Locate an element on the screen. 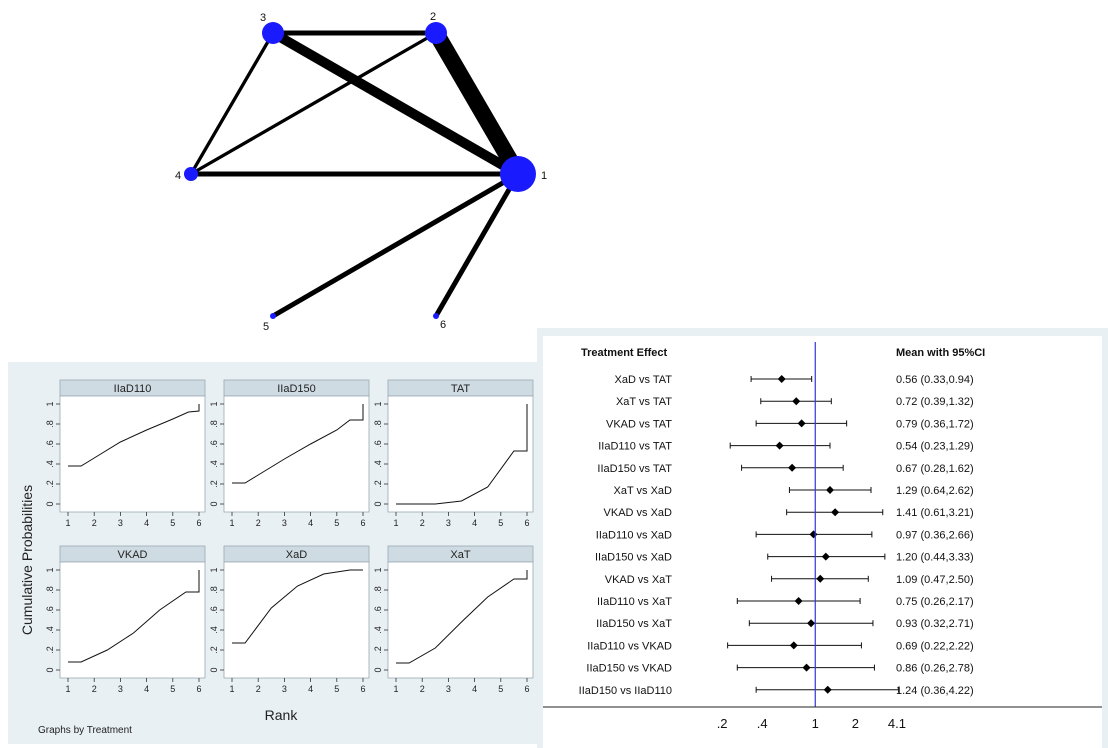  comparison-label: XaT vs TAT is located at coordinates (644, 402).